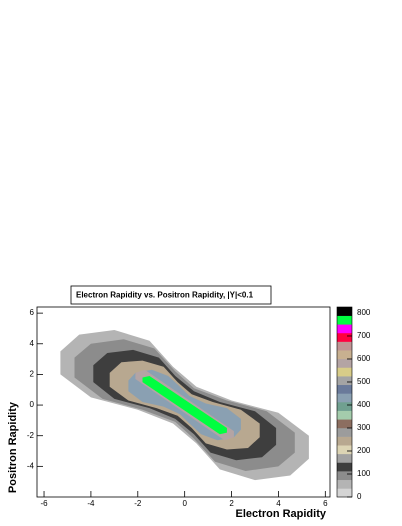  Describe the element at coordinates (32, 343) in the screenshot. I see `y-tick-label: 4` at that location.